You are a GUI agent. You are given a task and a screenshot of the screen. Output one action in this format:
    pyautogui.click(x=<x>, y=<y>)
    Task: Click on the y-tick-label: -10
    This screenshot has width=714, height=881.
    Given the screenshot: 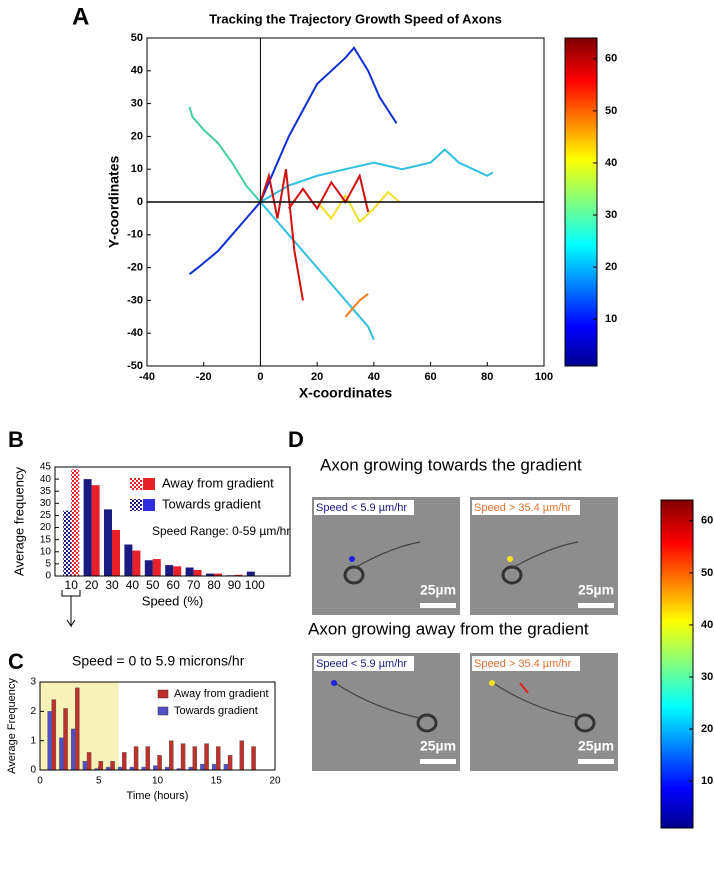 What is the action you would take?
    pyautogui.click(x=135, y=235)
    